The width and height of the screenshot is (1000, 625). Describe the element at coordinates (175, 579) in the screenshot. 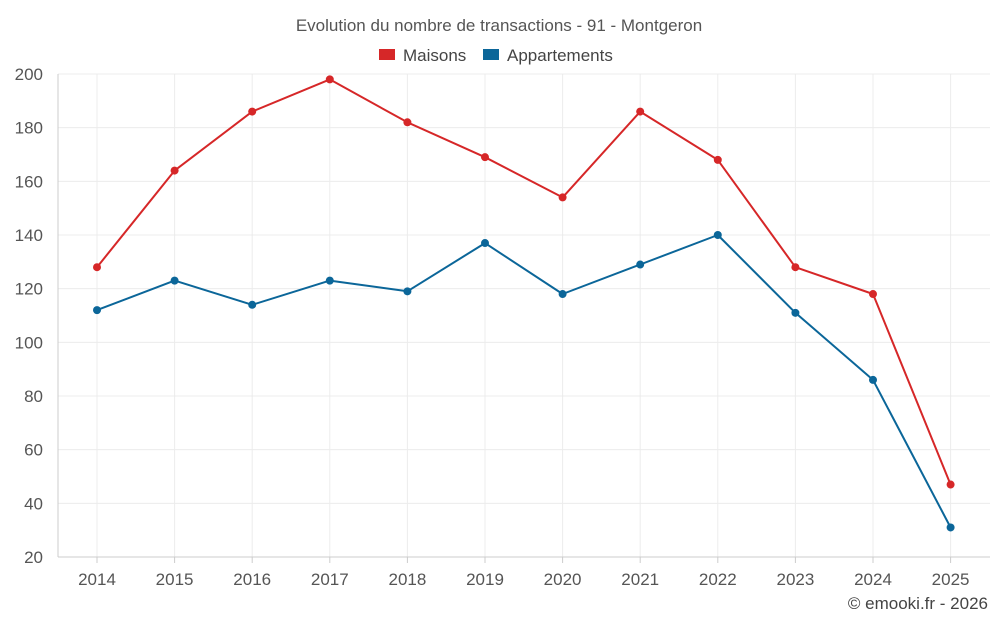

I see `x-tick-label: 2015` at that location.